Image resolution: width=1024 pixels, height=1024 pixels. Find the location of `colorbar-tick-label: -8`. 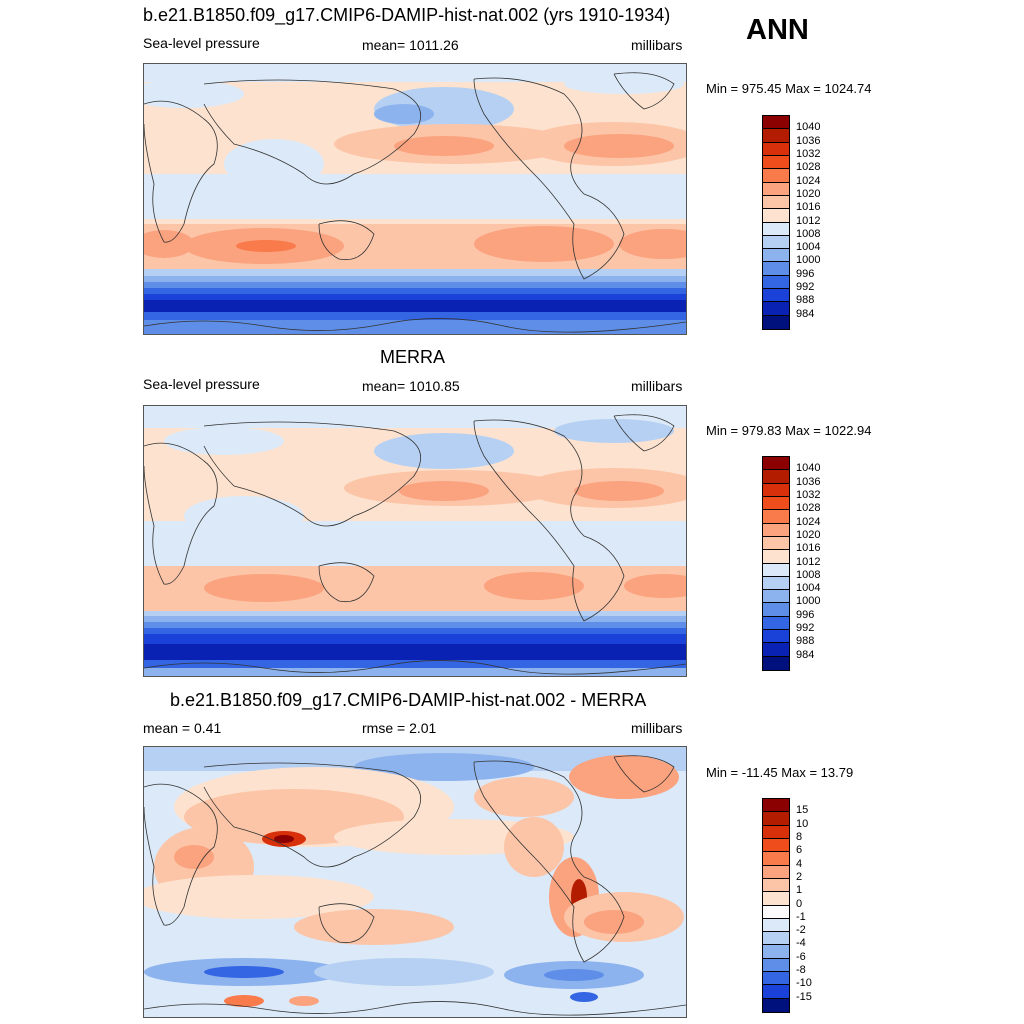

colorbar-tick-label: -8 is located at coordinates (801, 970).